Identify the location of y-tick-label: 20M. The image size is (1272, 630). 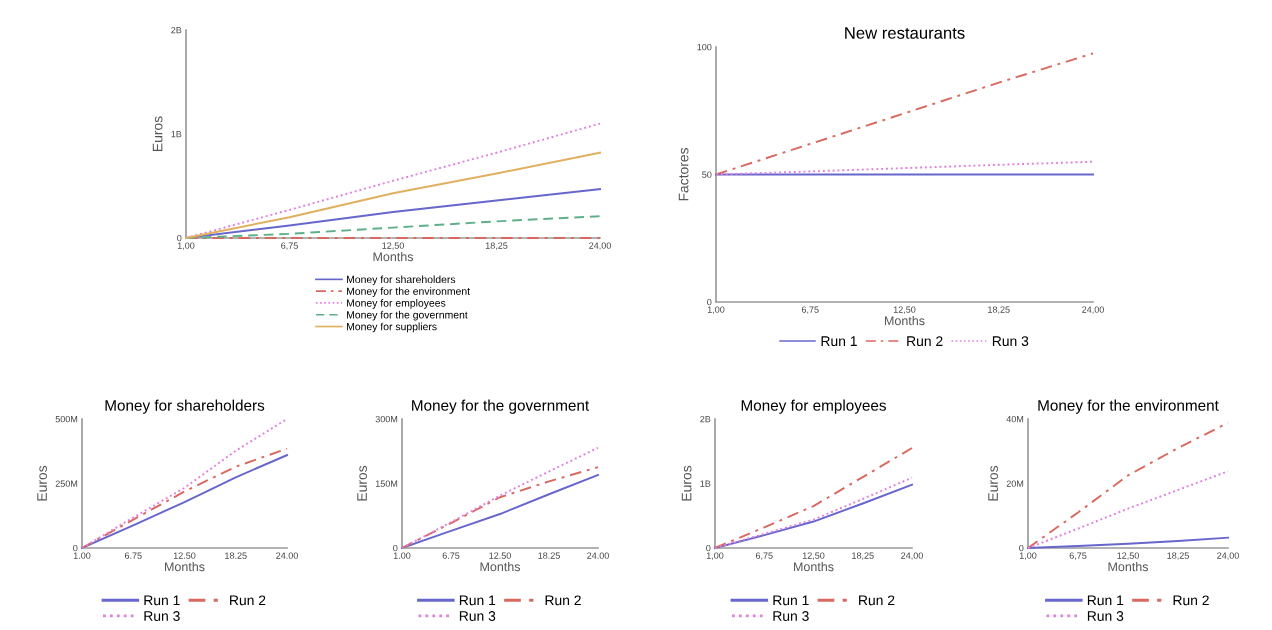
(1015, 483).